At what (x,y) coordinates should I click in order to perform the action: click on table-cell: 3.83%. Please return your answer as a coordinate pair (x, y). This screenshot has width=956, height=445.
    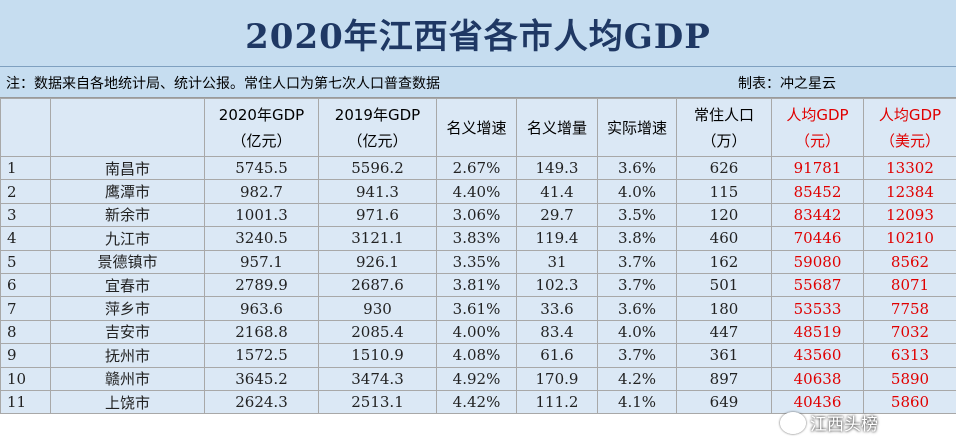
    Looking at the image, I should click on (476, 238).